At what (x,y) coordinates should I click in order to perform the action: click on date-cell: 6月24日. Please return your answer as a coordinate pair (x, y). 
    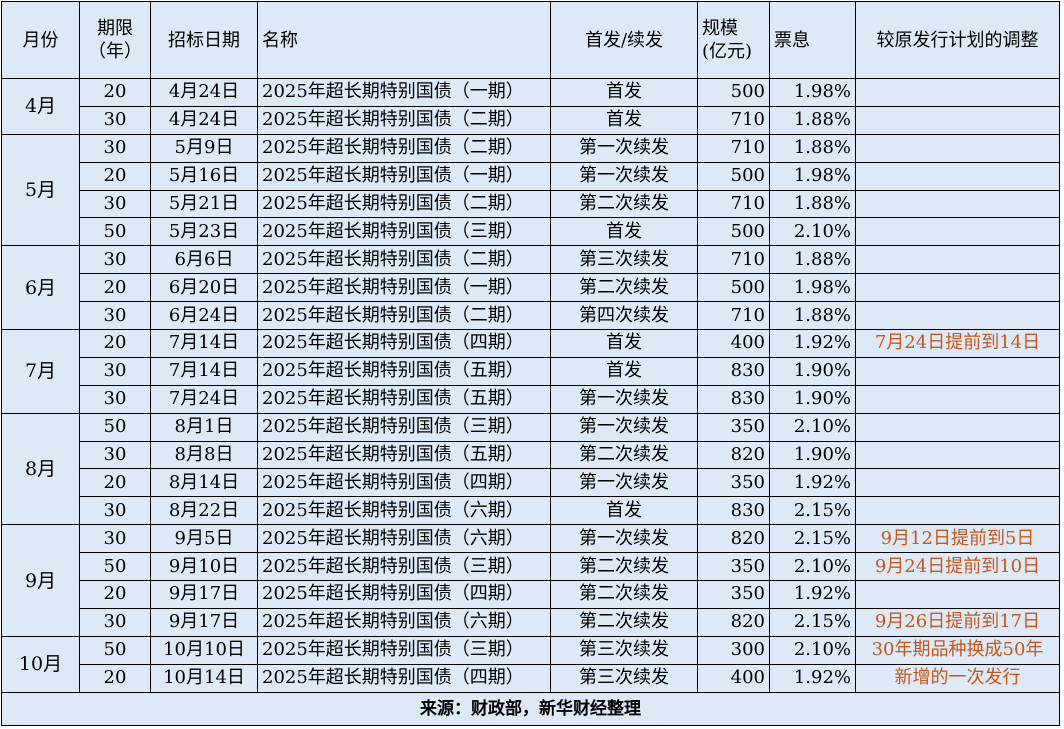
    Looking at the image, I should click on (204, 316).